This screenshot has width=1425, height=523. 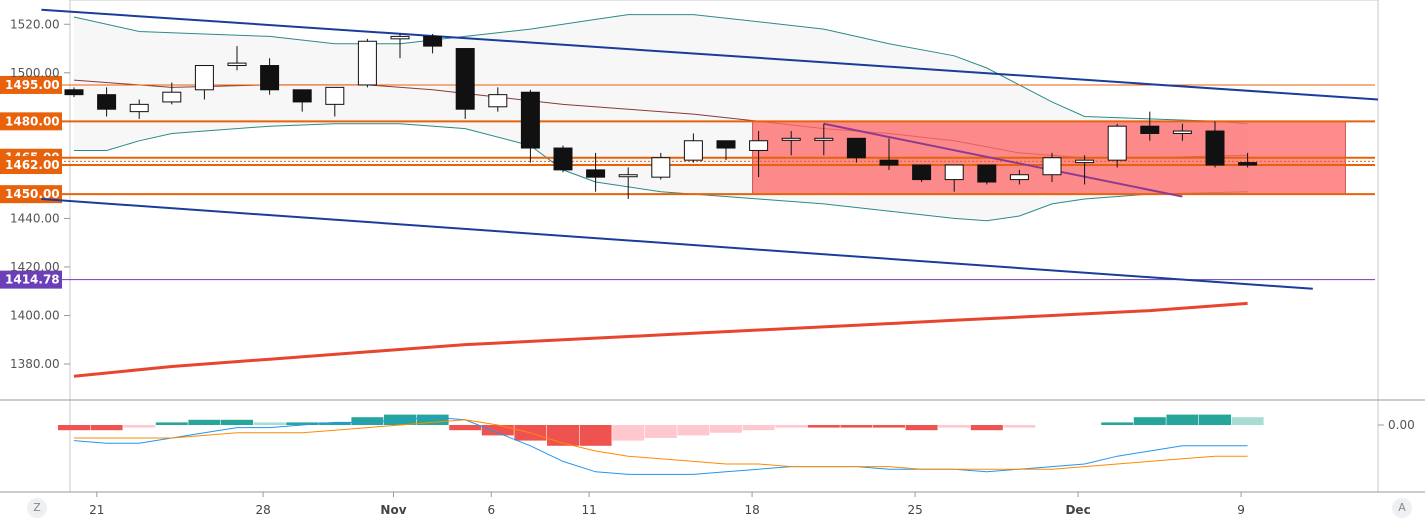 What do you see at coordinates (32, 194) in the screenshot?
I see `price-tag-label: 1450.00` at bounding box center [32, 194].